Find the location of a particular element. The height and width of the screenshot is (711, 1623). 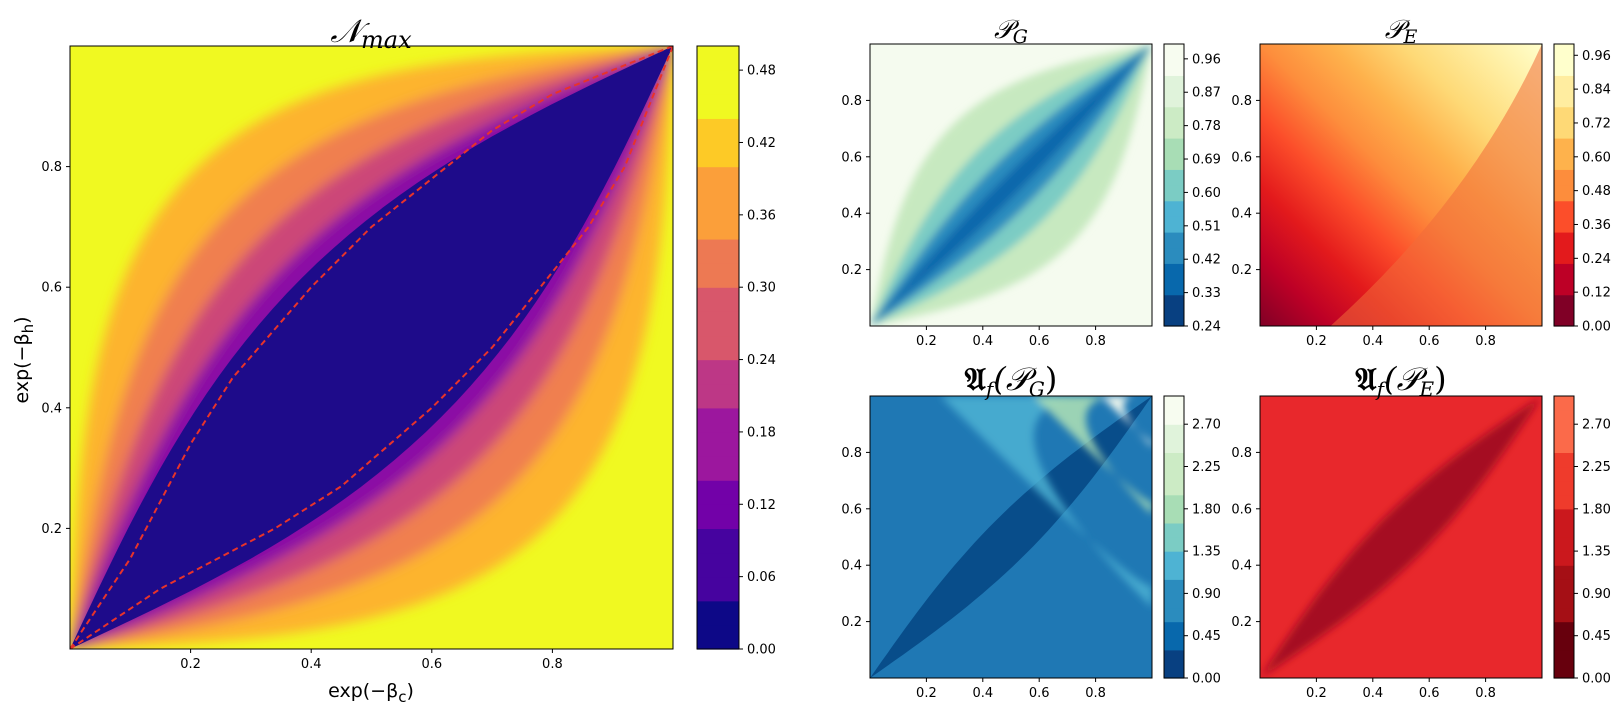

colorbar-tick-label: 1.80 is located at coordinates (1206, 509).